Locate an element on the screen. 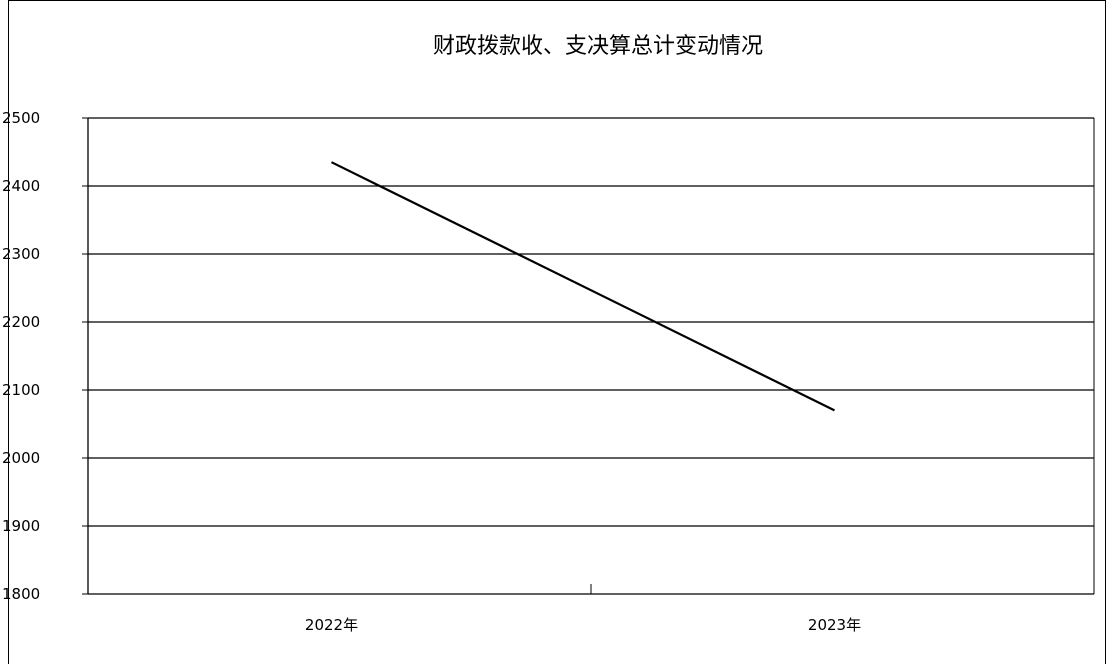  x-tick-label-0: 2022年 is located at coordinates (331, 625).